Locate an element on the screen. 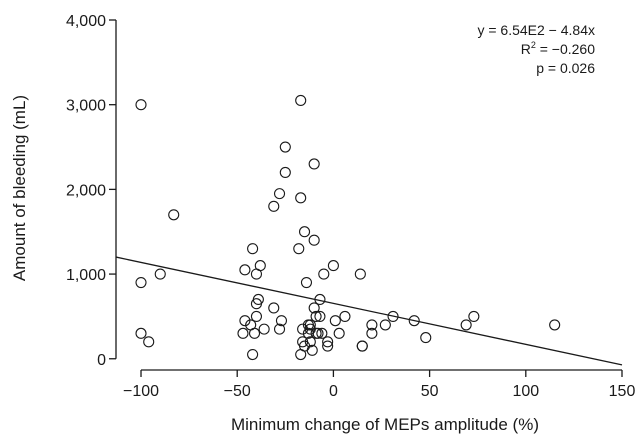 The image size is (643, 441). y-axis-ticks: 0 1,000 2,000 3,000 4,000 is located at coordinates (91, 191).